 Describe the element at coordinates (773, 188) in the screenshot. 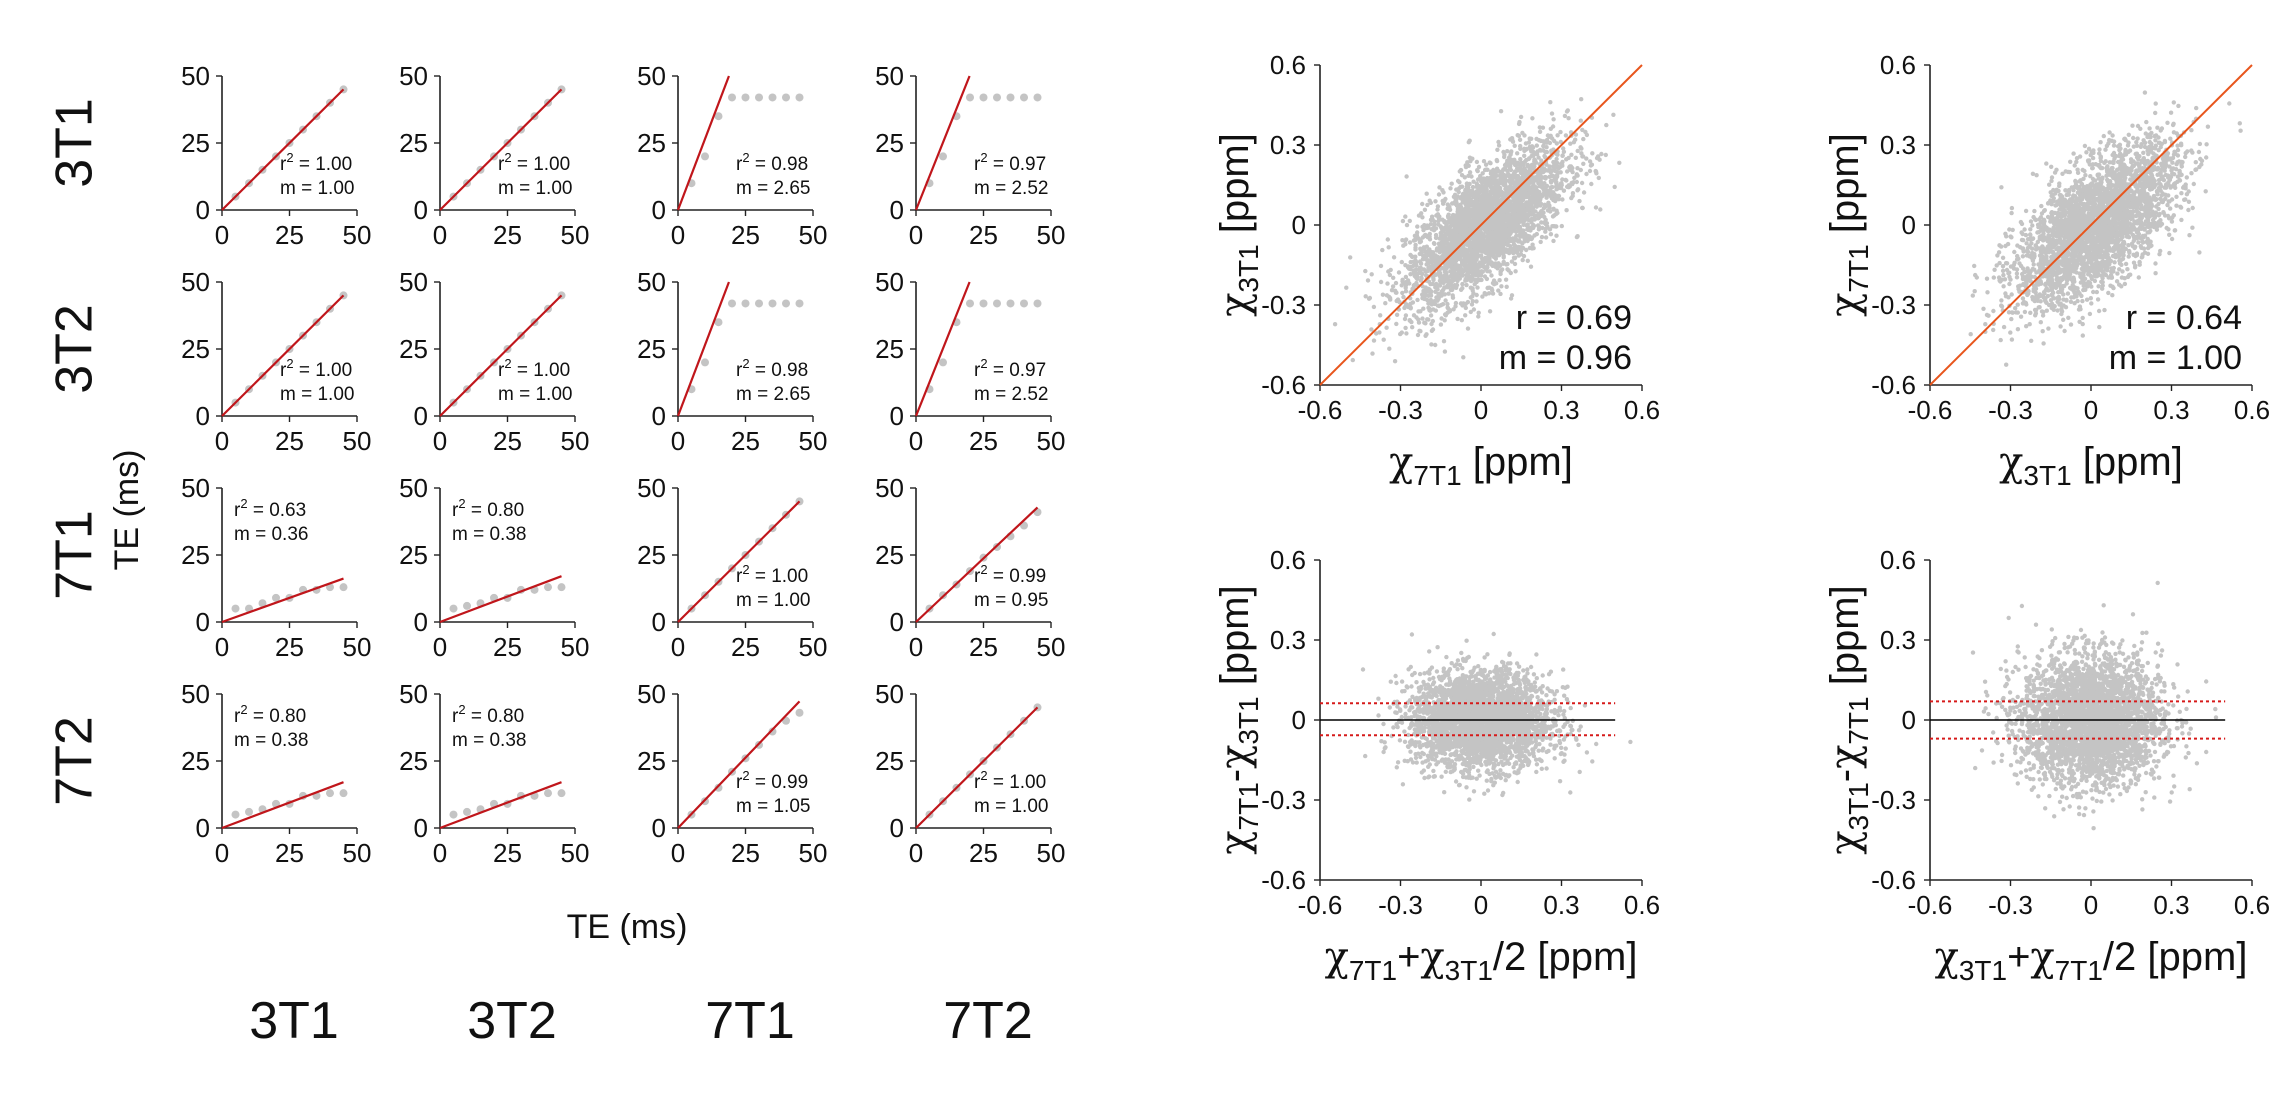

I see `slope-label: m = 2.65` at that location.